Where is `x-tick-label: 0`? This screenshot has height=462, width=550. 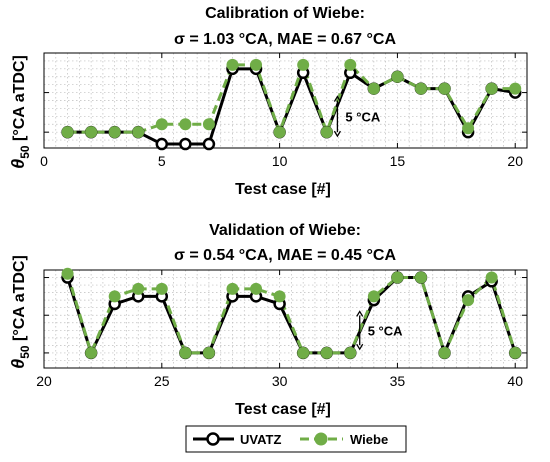 x-tick-label: 0 is located at coordinates (44, 161).